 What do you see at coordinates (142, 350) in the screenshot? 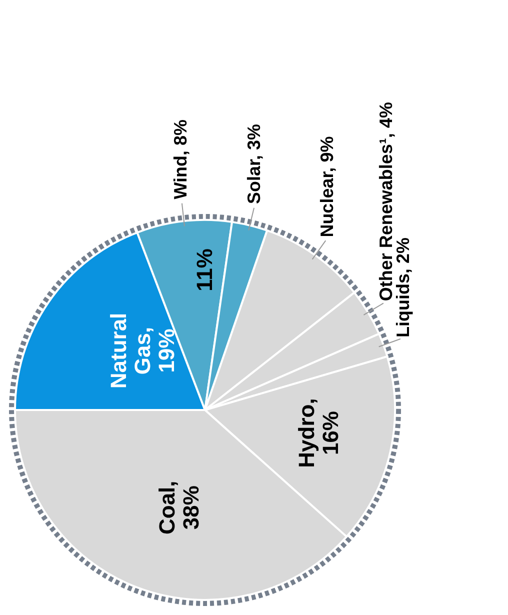
I see `slice-label: Natural Gas, 19%` at bounding box center [142, 350].